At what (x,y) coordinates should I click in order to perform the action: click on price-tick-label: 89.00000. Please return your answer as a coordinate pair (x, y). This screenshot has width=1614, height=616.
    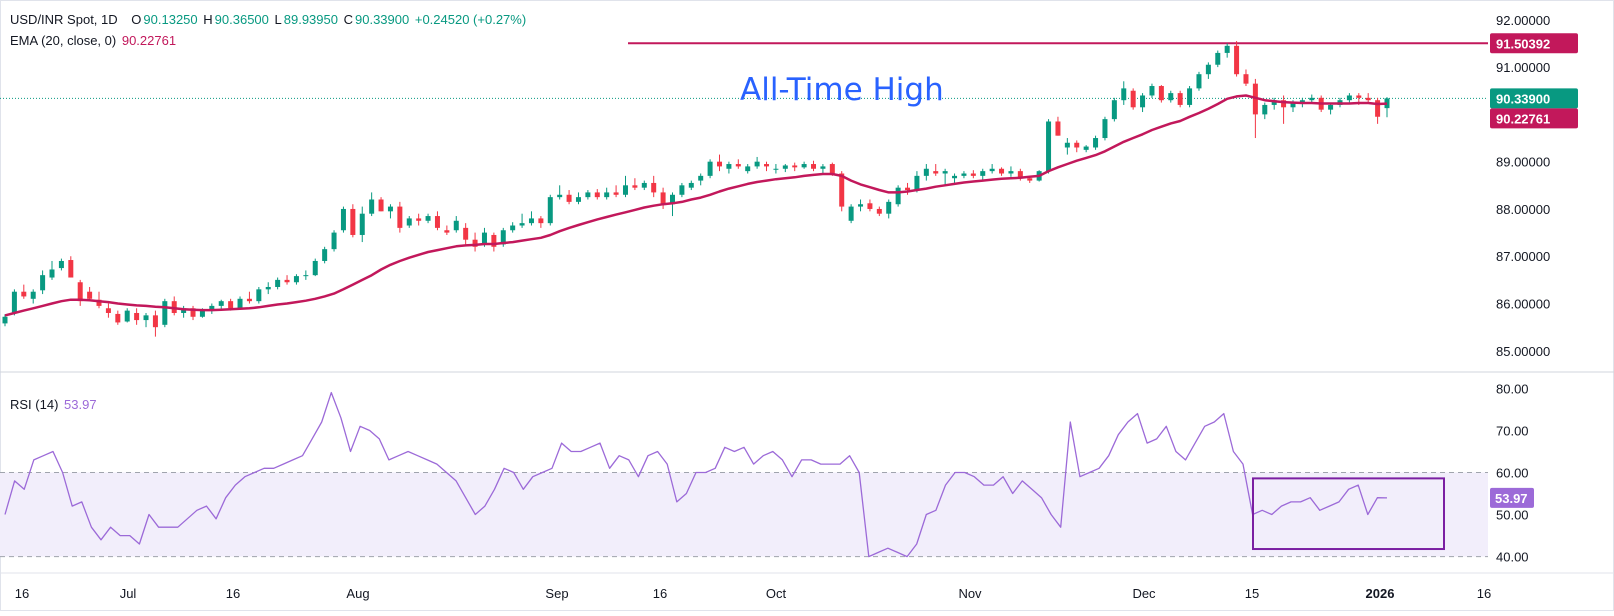
    Looking at the image, I should click on (1523, 162).